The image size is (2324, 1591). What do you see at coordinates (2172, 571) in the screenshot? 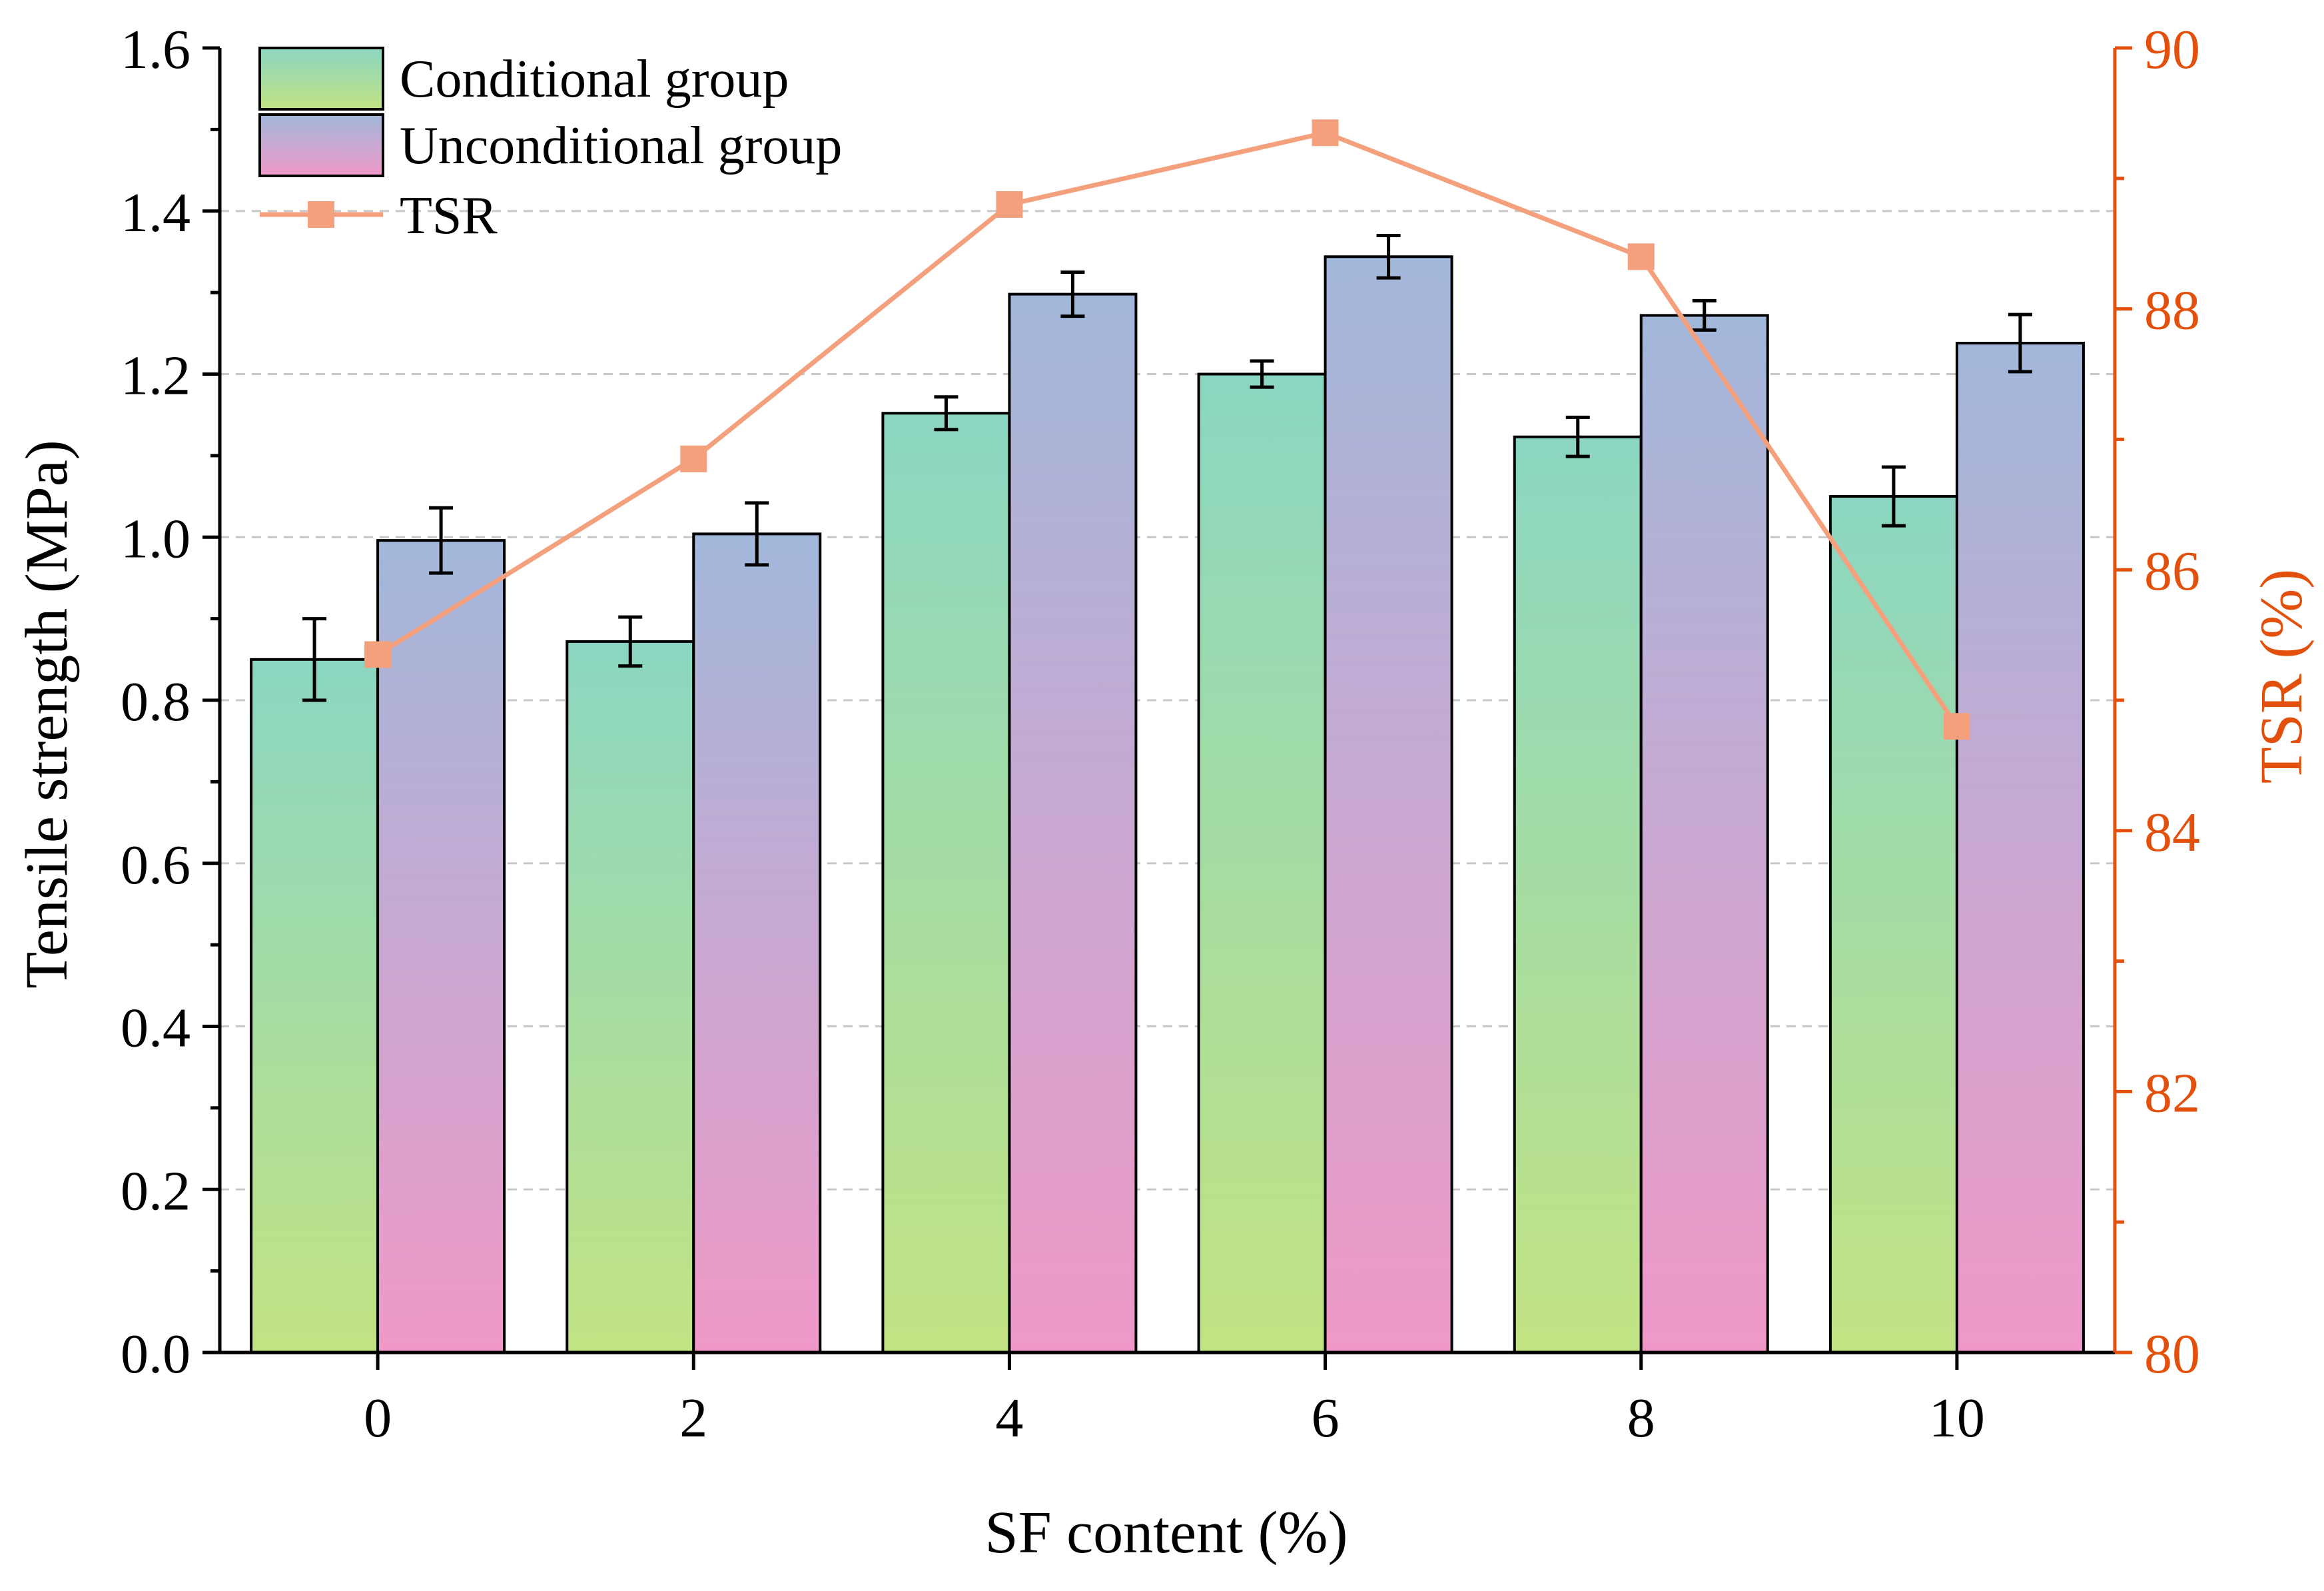
I see `y2-tick-label: 86` at bounding box center [2172, 571].